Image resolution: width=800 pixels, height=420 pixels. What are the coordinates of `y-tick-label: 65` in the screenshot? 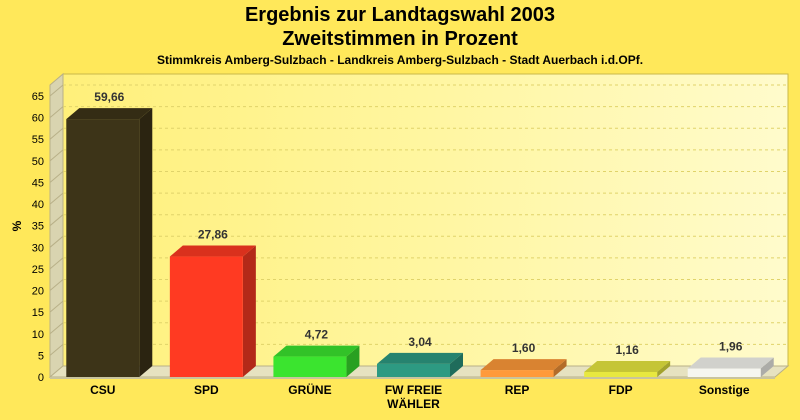 It's located at (38, 97).